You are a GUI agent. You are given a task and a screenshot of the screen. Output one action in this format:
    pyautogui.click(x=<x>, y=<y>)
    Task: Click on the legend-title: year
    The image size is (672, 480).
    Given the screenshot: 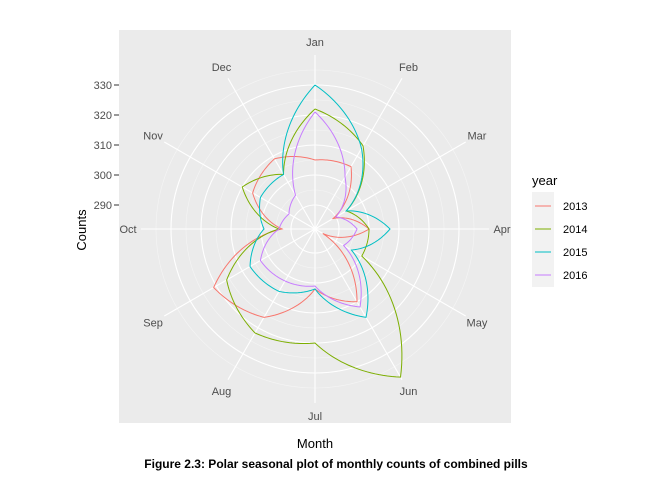 What is the action you would take?
    pyautogui.click(x=545, y=180)
    